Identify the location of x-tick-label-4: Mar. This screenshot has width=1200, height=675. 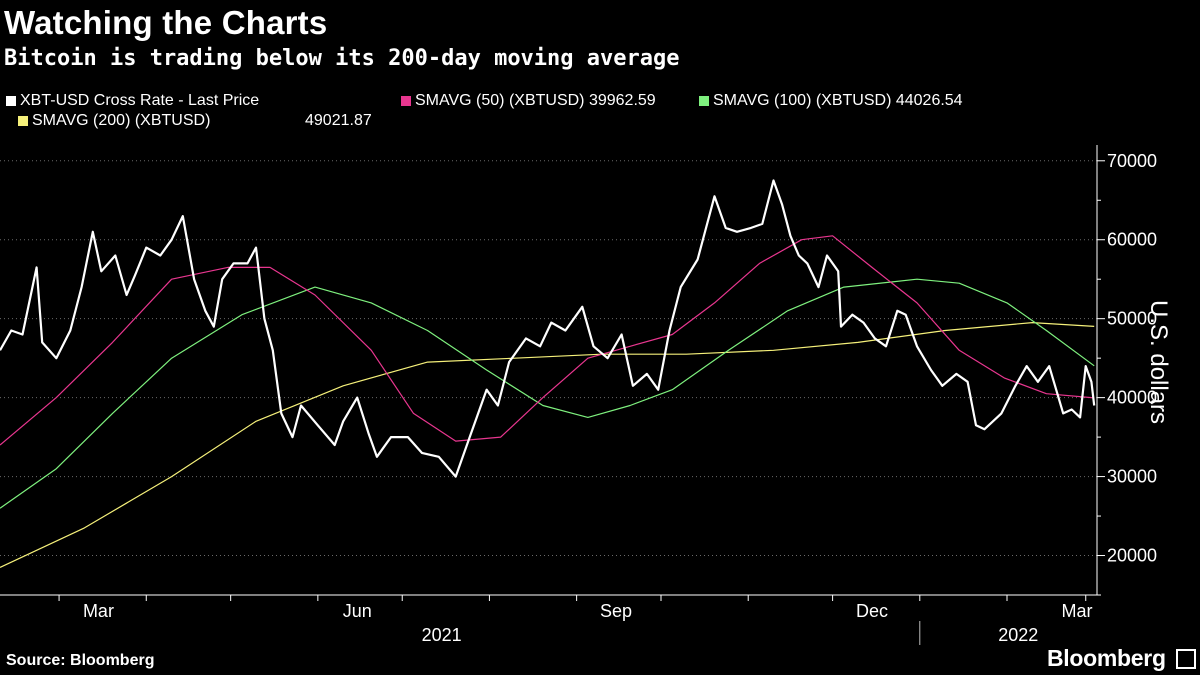
(1077, 611).